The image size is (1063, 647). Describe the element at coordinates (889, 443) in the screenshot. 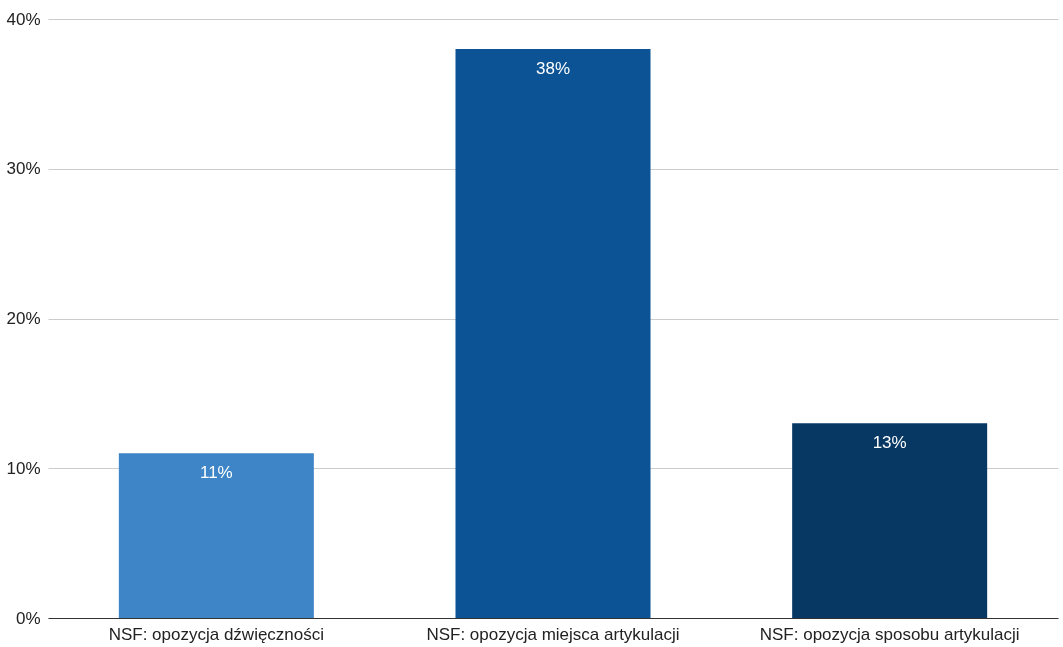

I see `data-label: 13%` at that location.